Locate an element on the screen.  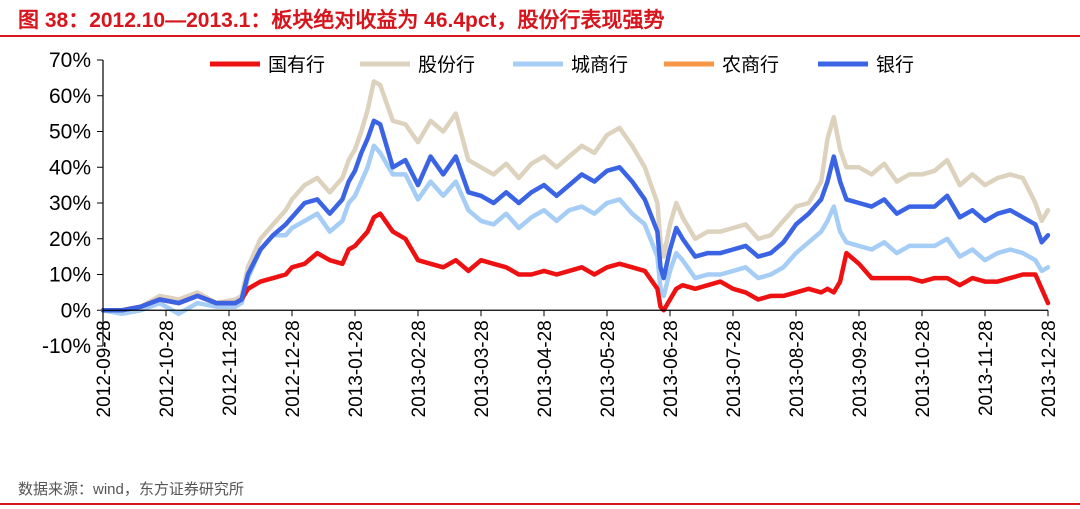
x-tick-label: 2012-11-28 is located at coordinates (230, 368).